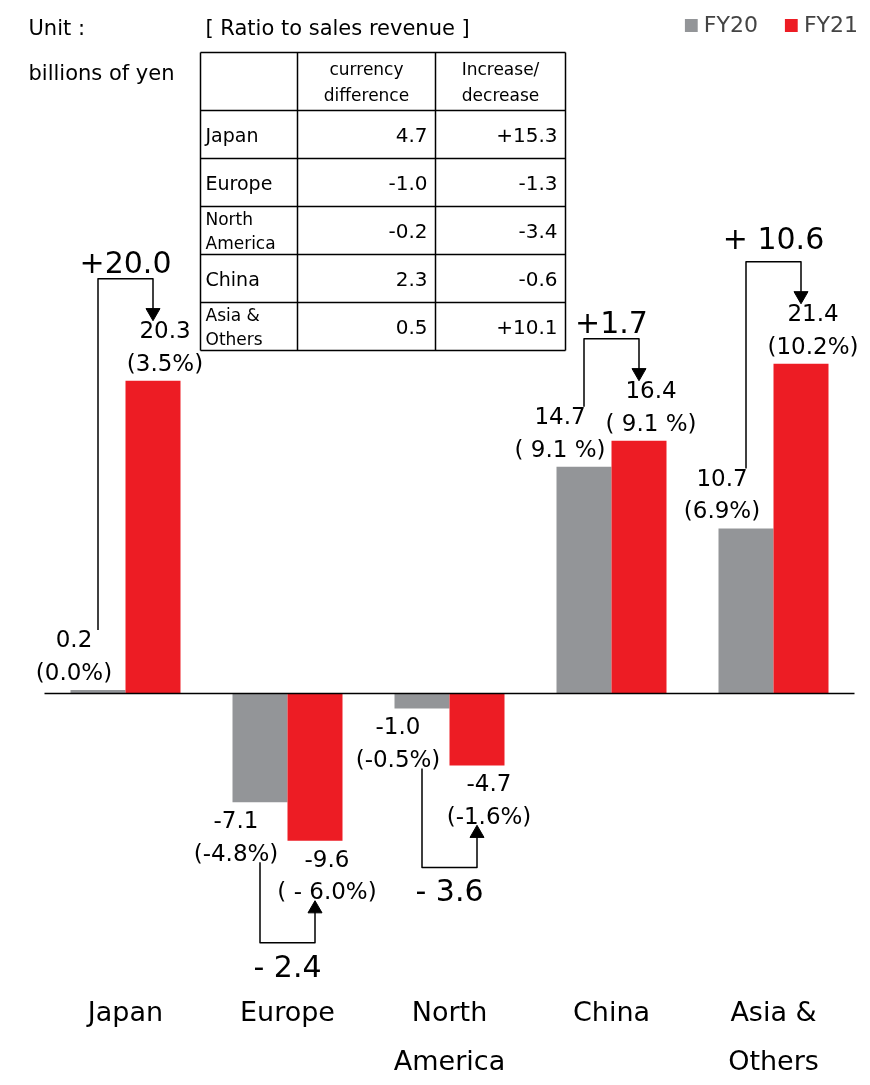  Describe the element at coordinates (327, 875) in the screenshot. I see `data-label: -9.6 ( - 6.0%)` at that location.